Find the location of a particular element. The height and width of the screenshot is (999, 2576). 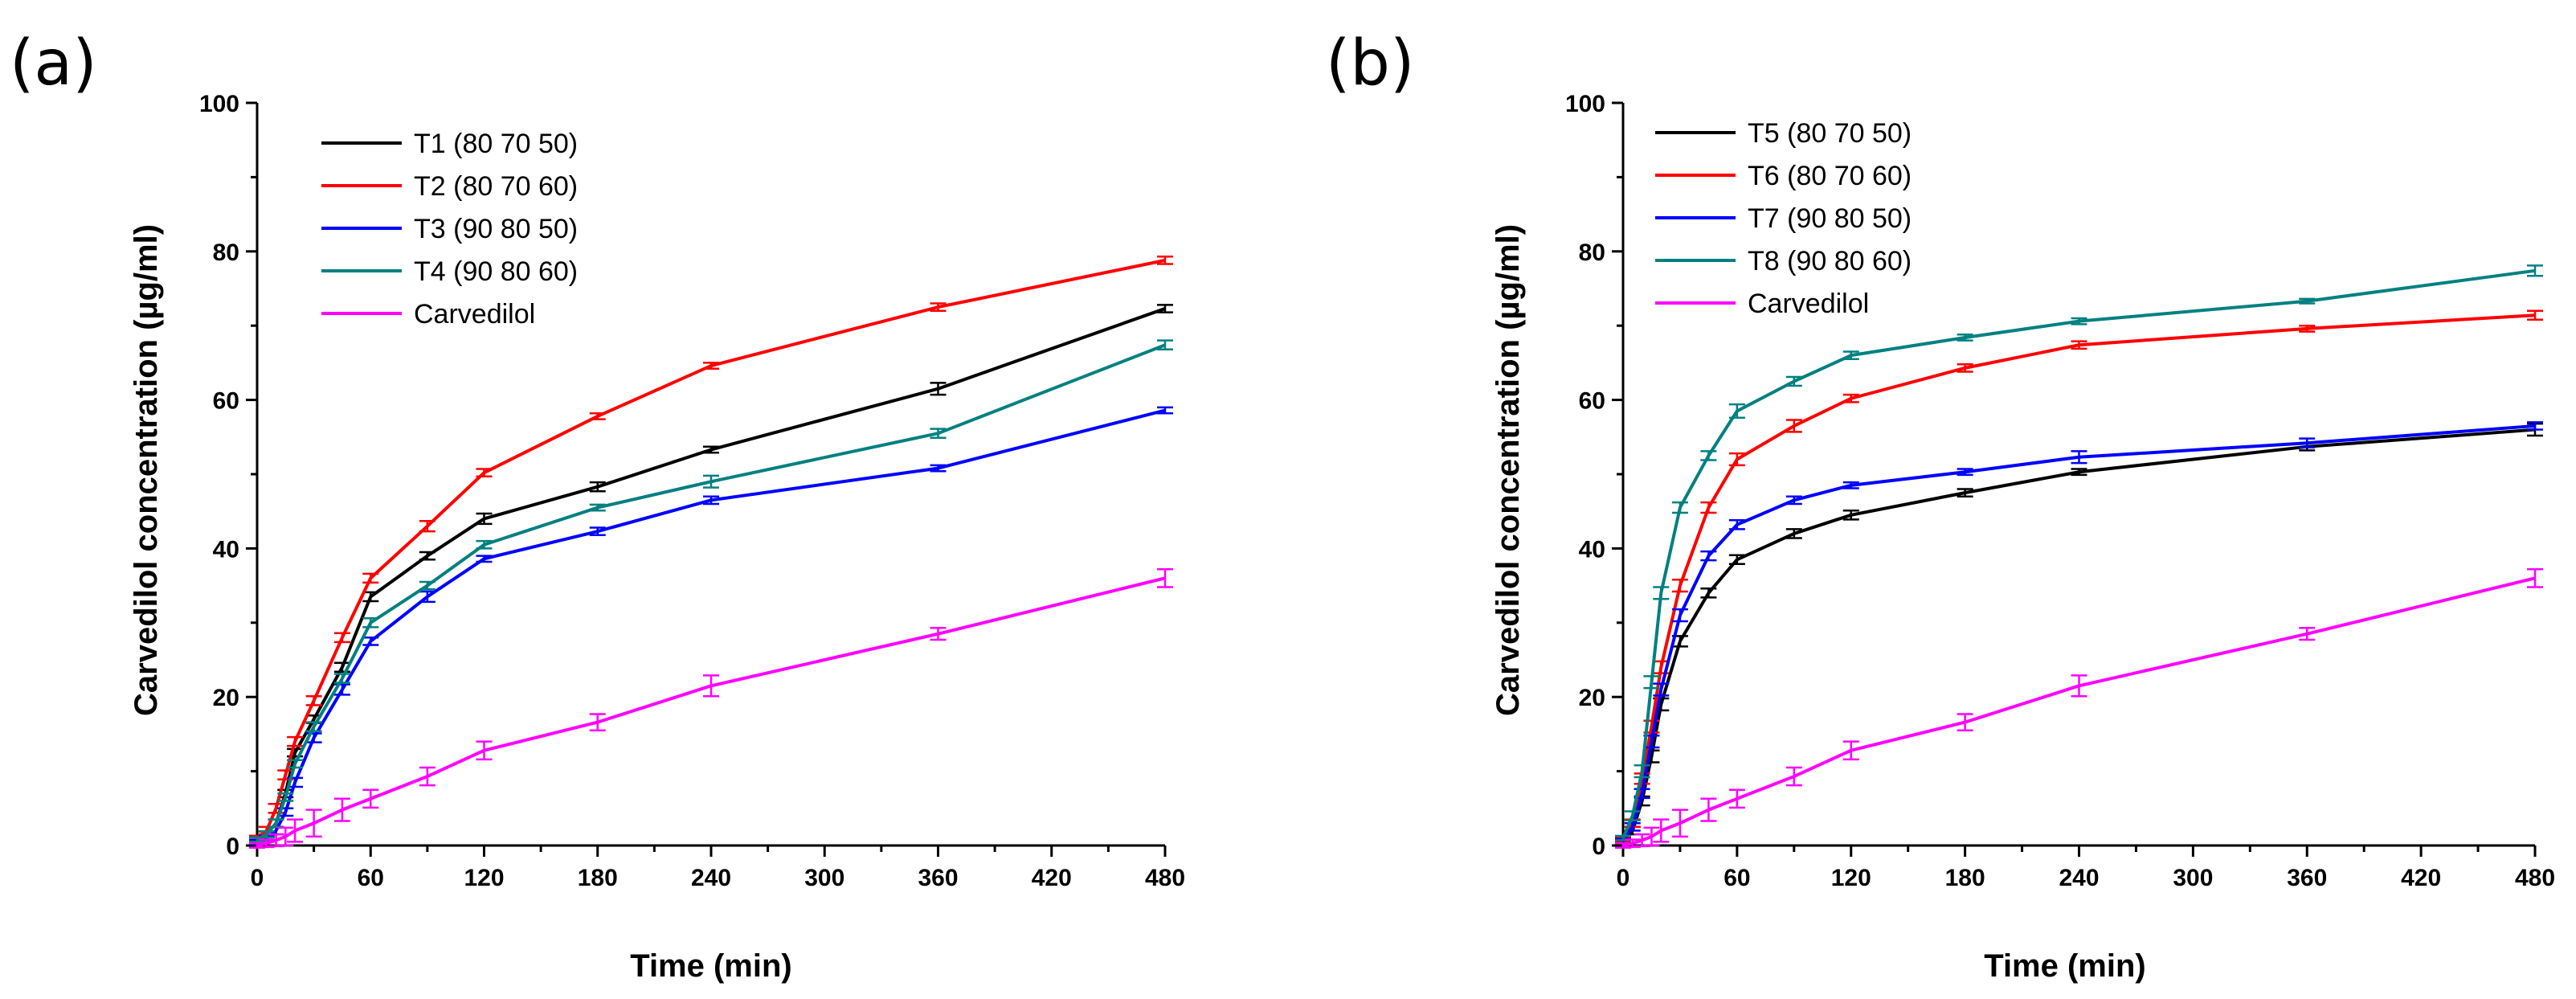

y-tick-label: 20 is located at coordinates (1592, 698).